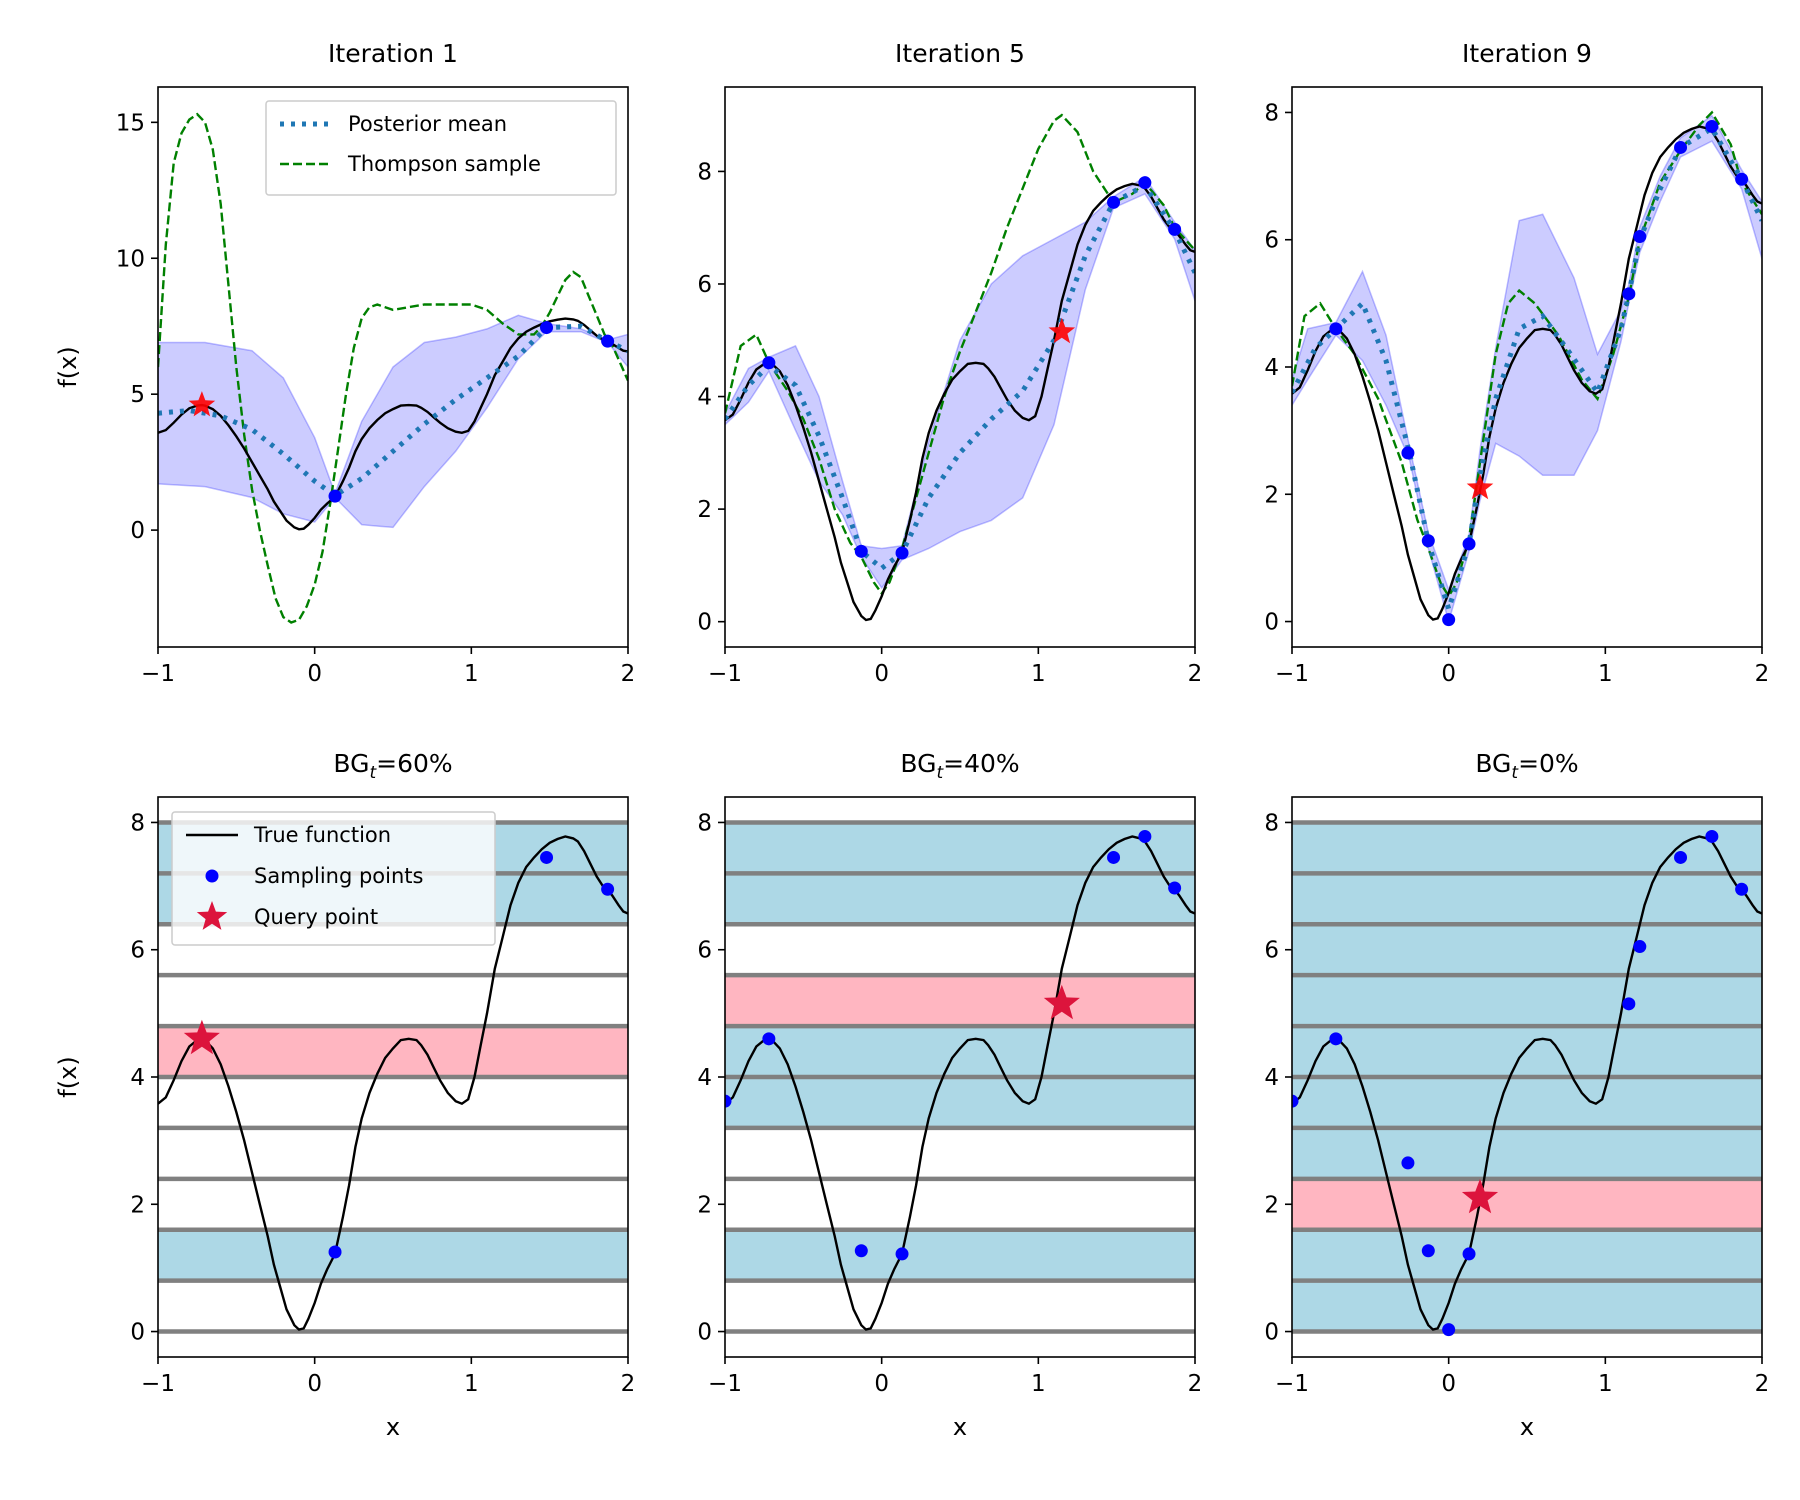 The height and width of the screenshot is (1500, 1800). I want to click on legend-label: Sampling points, so click(338, 876).